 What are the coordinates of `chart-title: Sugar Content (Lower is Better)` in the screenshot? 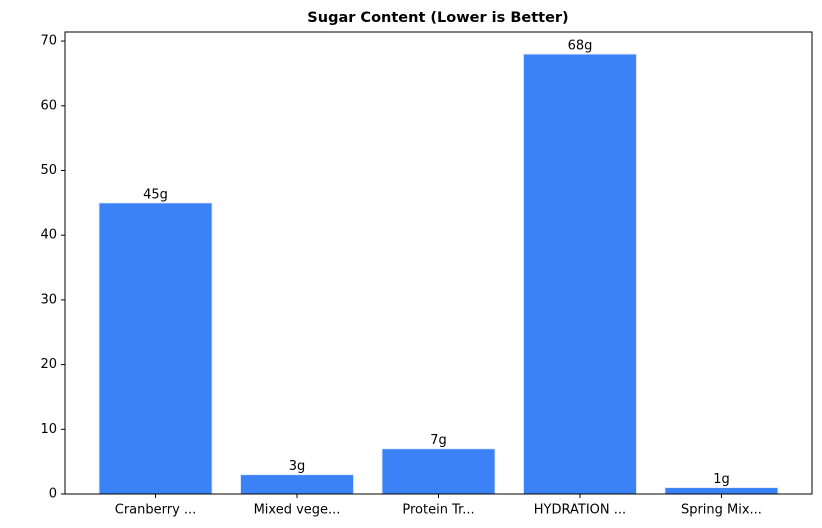 It's located at (437, 18).